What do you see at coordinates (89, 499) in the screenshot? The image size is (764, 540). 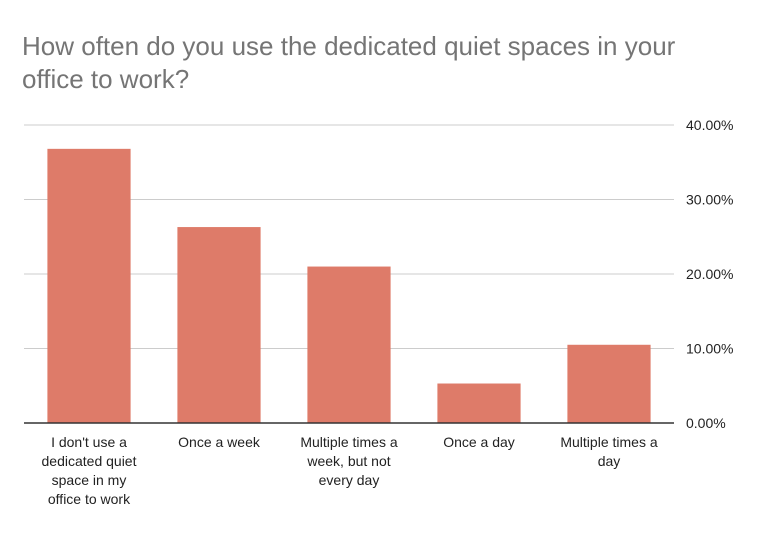 I see `category-label: office to work` at bounding box center [89, 499].